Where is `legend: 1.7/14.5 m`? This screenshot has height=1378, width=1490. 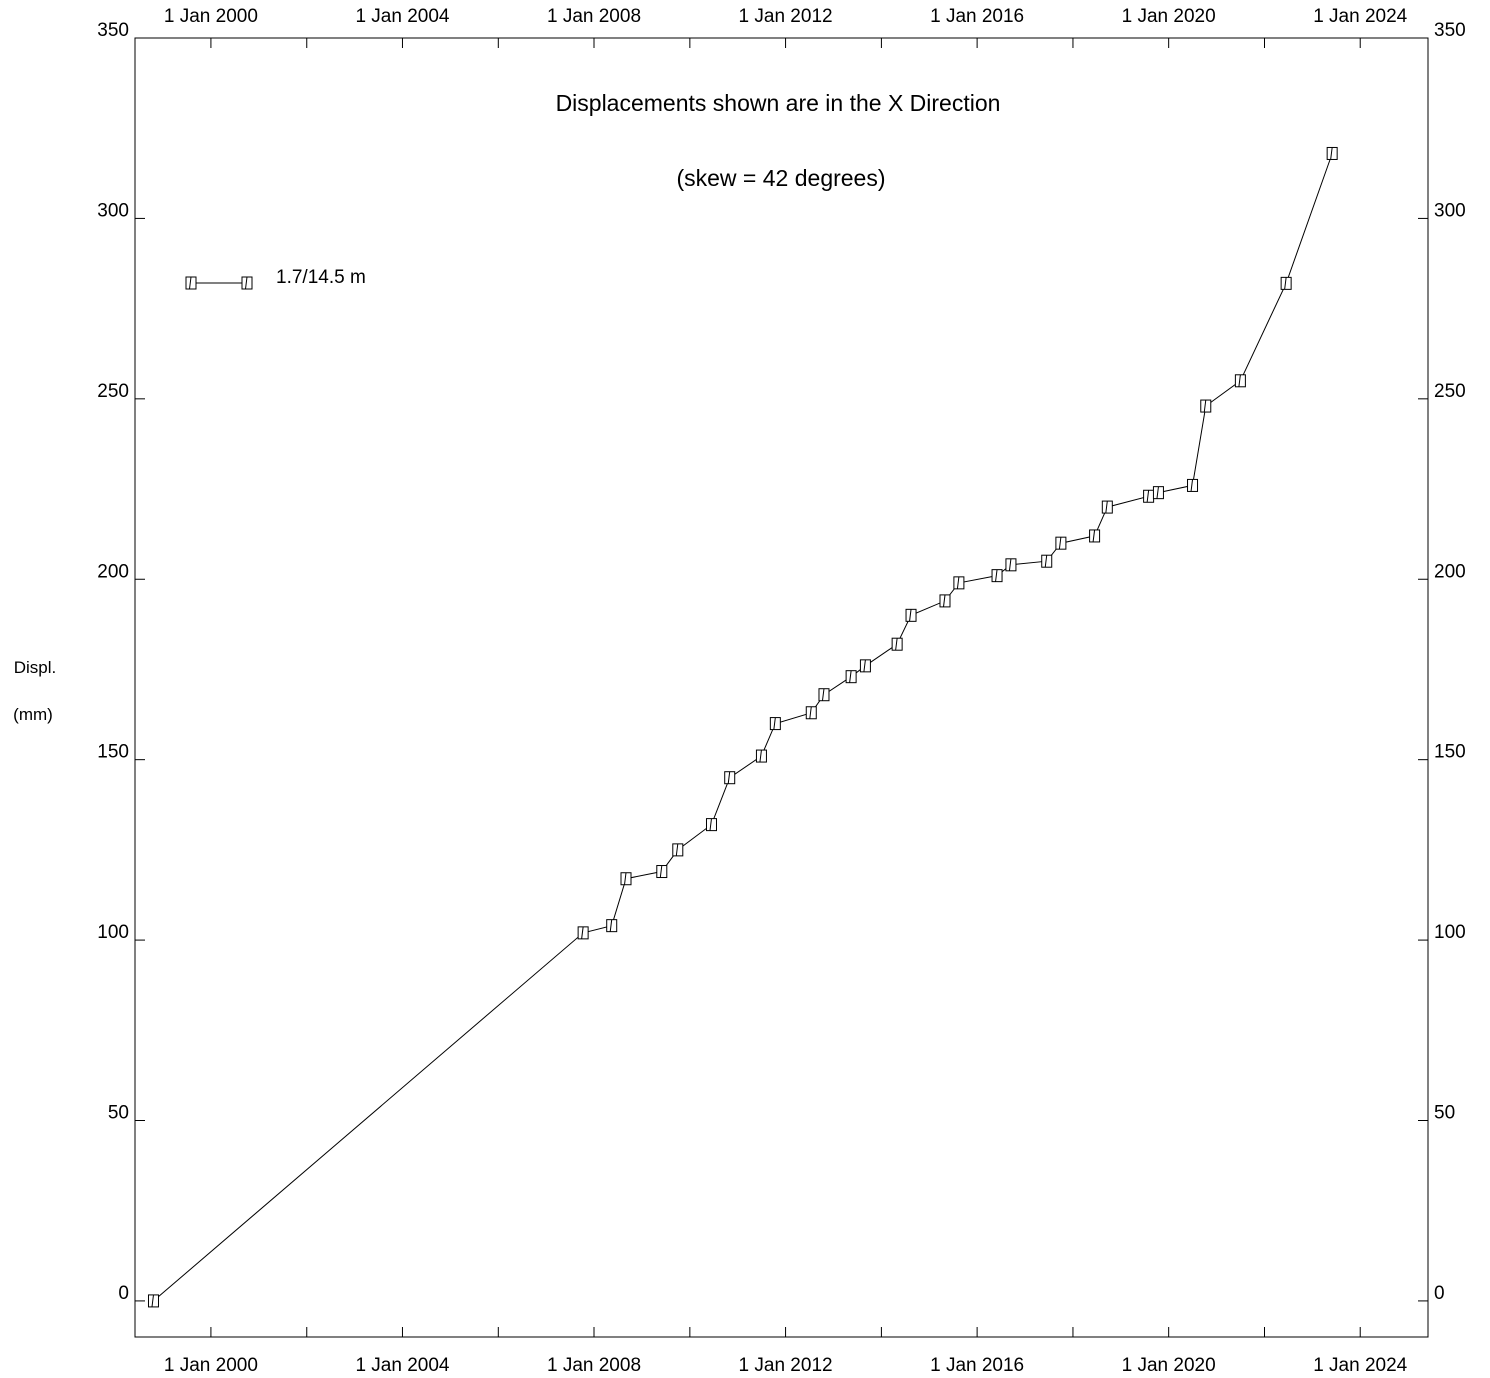 legend: 1.7/14.5 m is located at coordinates (275, 278).